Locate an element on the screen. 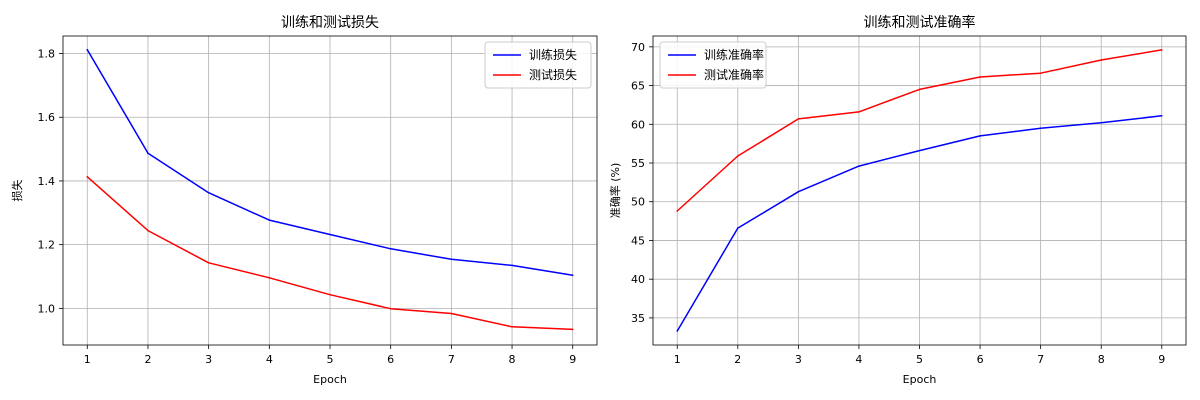  y-tick-label: 70 is located at coordinates (638, 47).